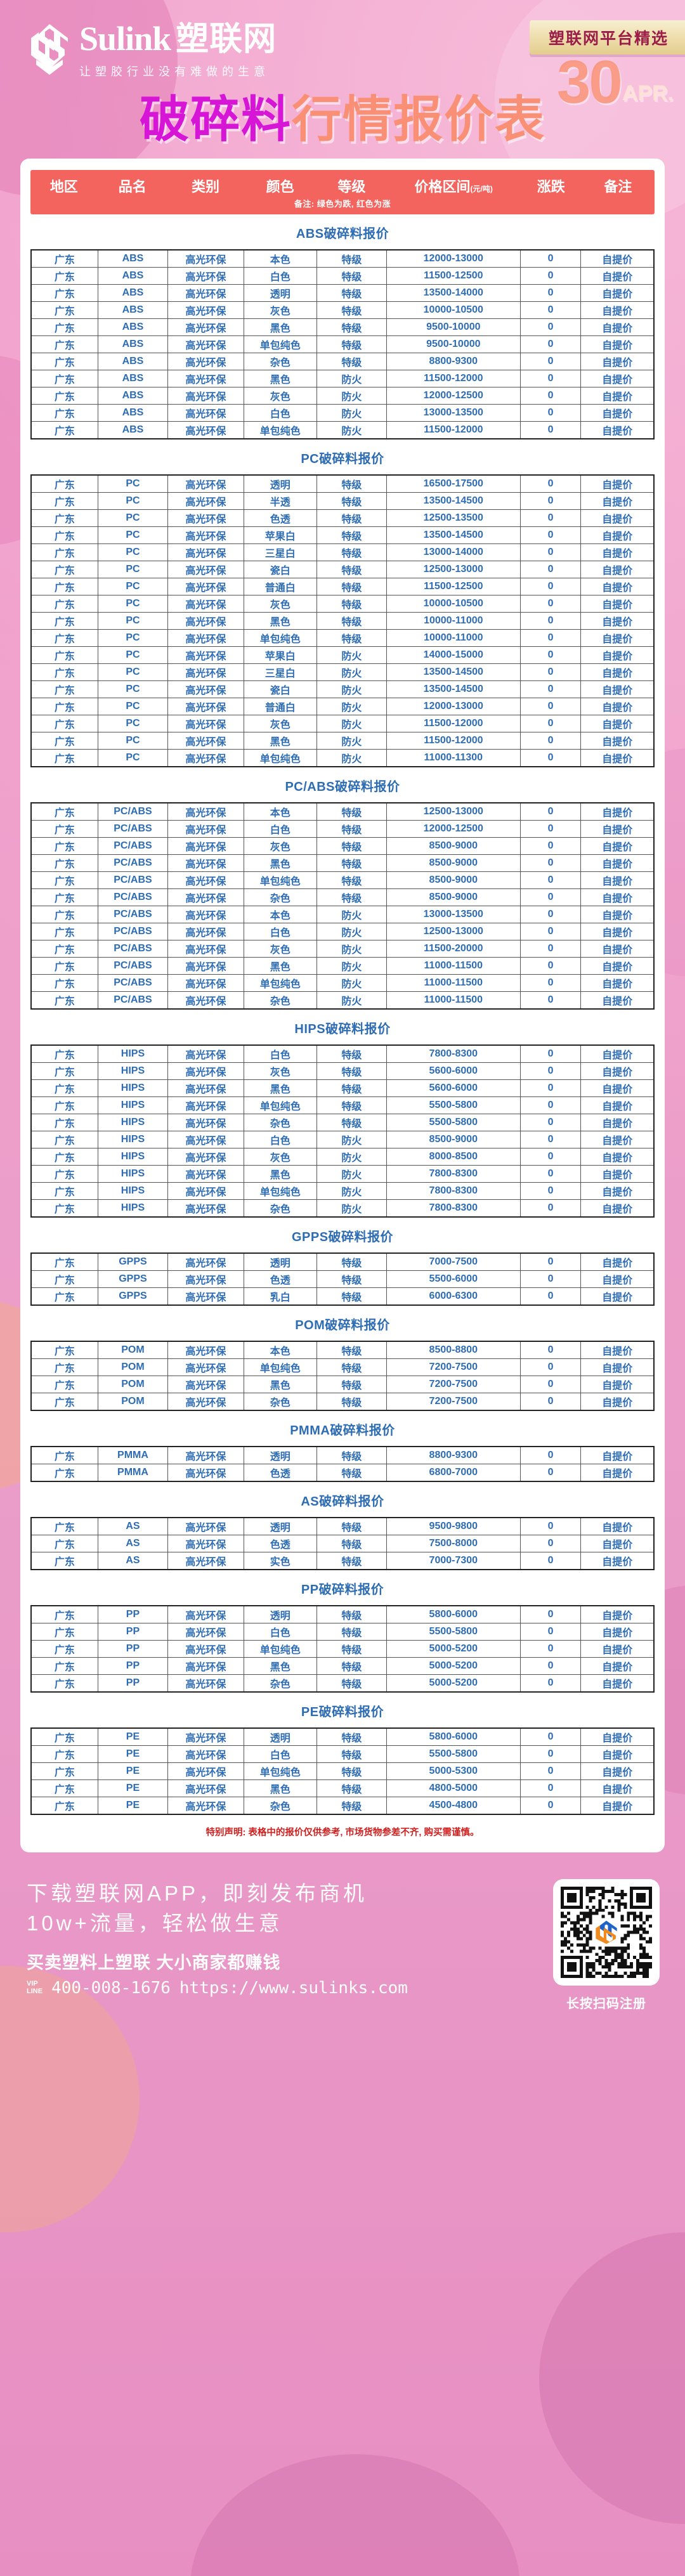 The width and height of the screenshot is (685, 2576). I want to click on table-cell: 灰色, so click(280, 604).